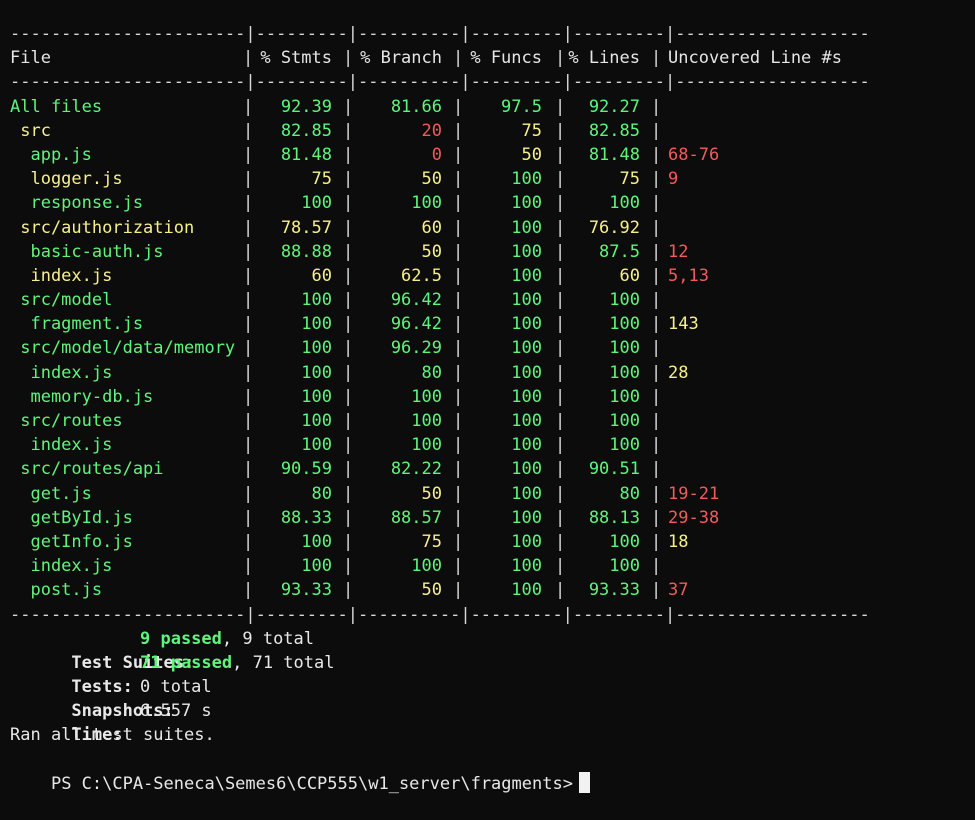 This screenshot has height=820, width=975. I want to click on cell-lines: 88.13, so click(614, 517).